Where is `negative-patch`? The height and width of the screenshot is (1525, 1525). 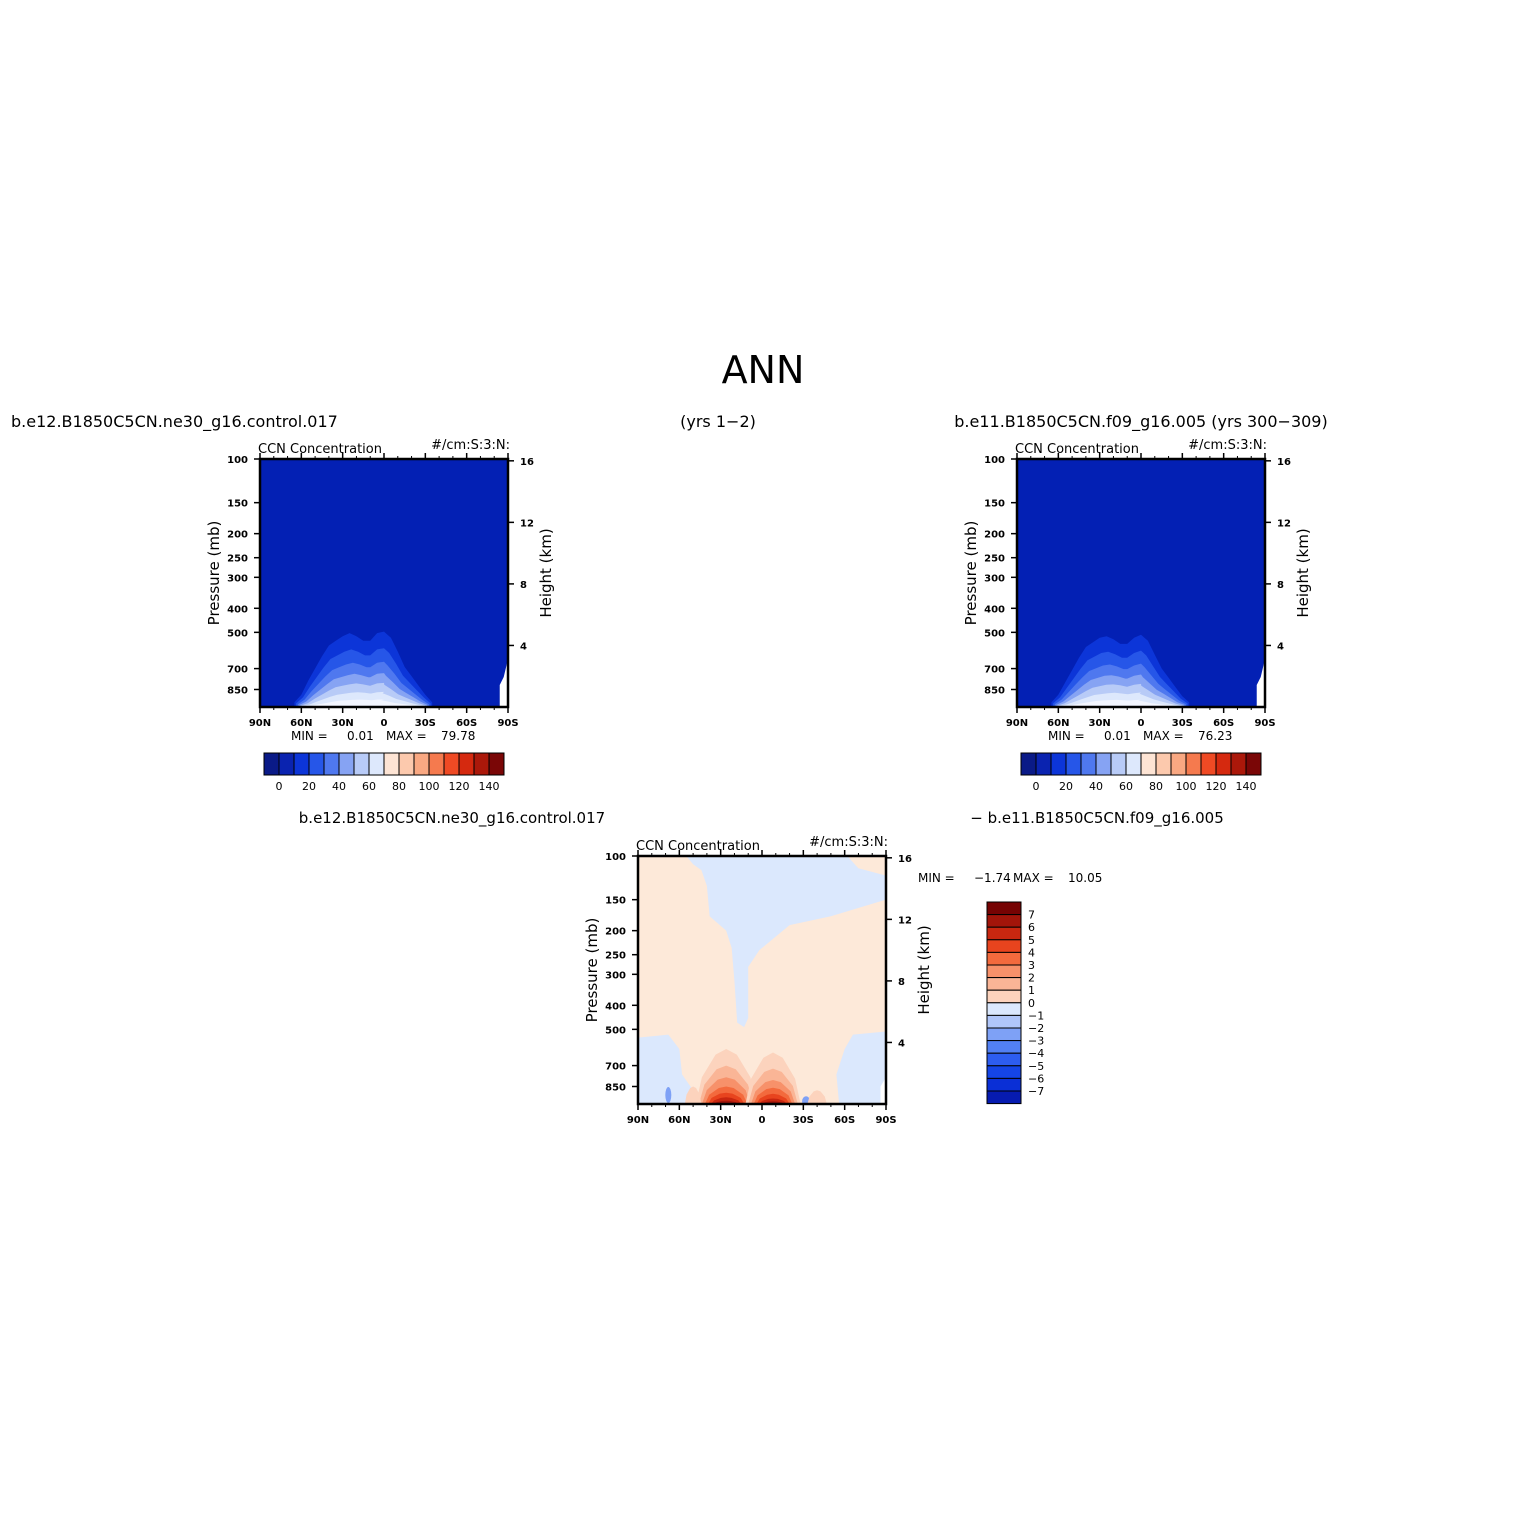
negative-patch is located at coordinates (668, 1095).